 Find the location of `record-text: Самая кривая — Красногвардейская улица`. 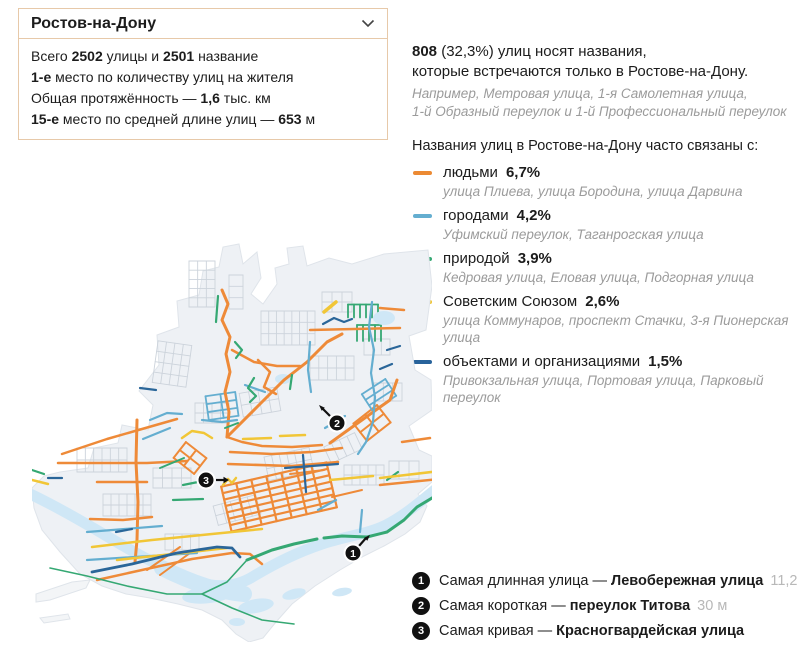

record-text: Самая кривая — Красногвардейская улица is located at coordinates (592, 631).